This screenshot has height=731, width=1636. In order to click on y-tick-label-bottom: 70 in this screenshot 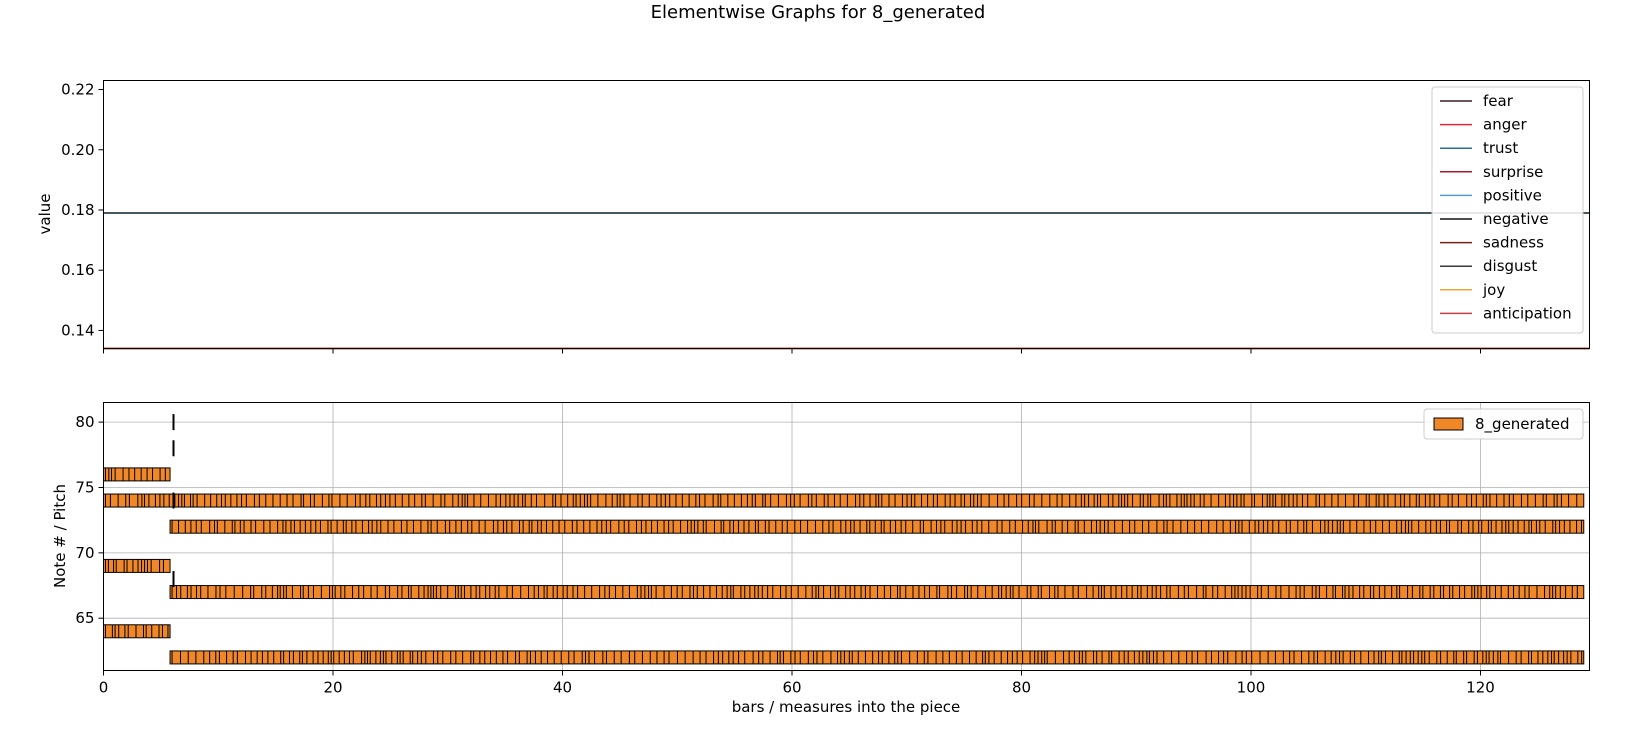, I will do `click(84, 553)`.